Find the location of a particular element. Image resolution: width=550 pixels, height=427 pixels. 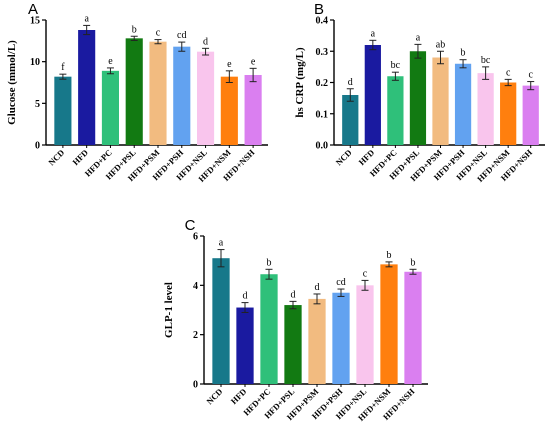

panel-b-y-axis-label: hs CRP (mg/L) is located at coordinates (300, 82).